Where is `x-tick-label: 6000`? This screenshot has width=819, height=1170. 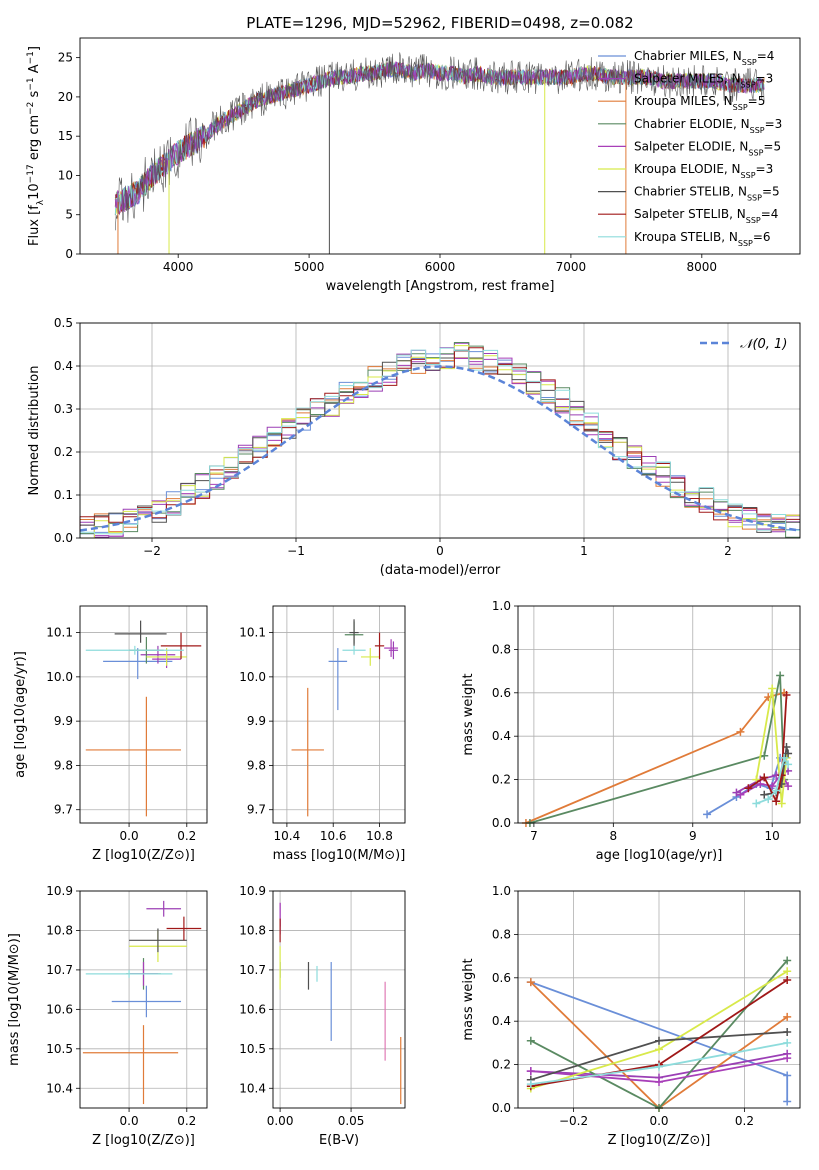
x-tick-label: 6000 is located at coordinates (440, 267).